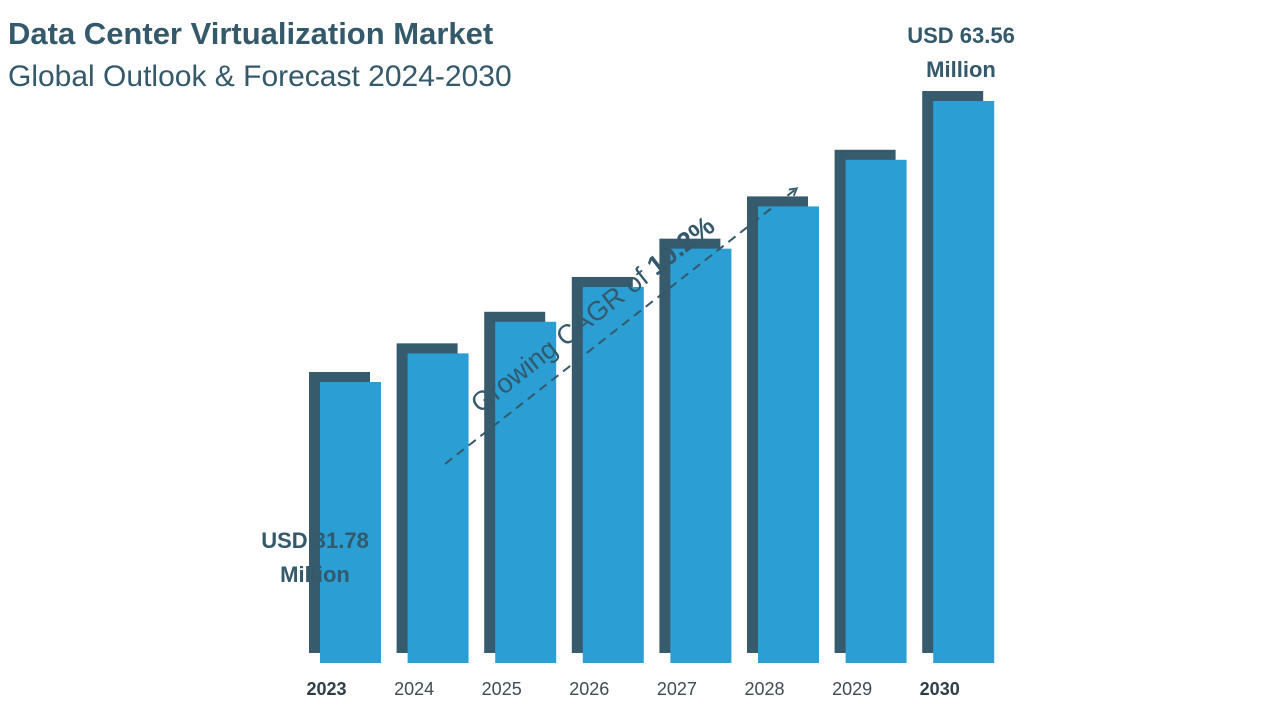  What do you see at coordinates (764, 689) in the screenshot?
I see `x-tick-2028: 2028` at bounding box center [764, 689].